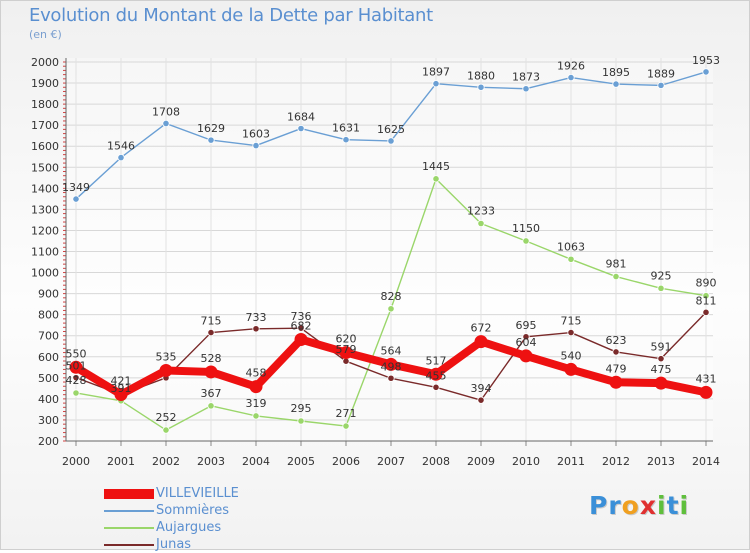 The width and height of the screenshot is (750, 553). Describe the element at coordinates (481, 461) in the screenshot. I see `x-tick-label: 2009` at that location.